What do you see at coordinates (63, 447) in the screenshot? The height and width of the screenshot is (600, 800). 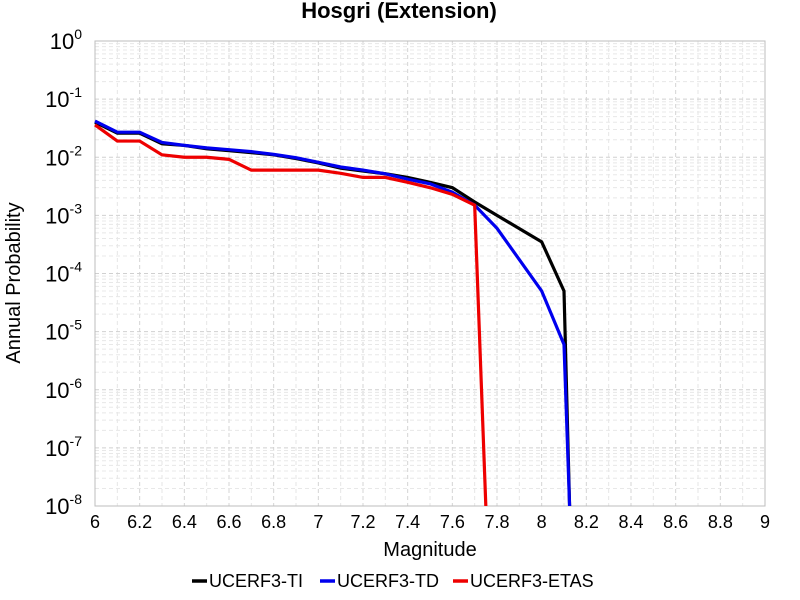 I see `y-tick-label: 10⁻⁷` at bounding box center [63, 447].